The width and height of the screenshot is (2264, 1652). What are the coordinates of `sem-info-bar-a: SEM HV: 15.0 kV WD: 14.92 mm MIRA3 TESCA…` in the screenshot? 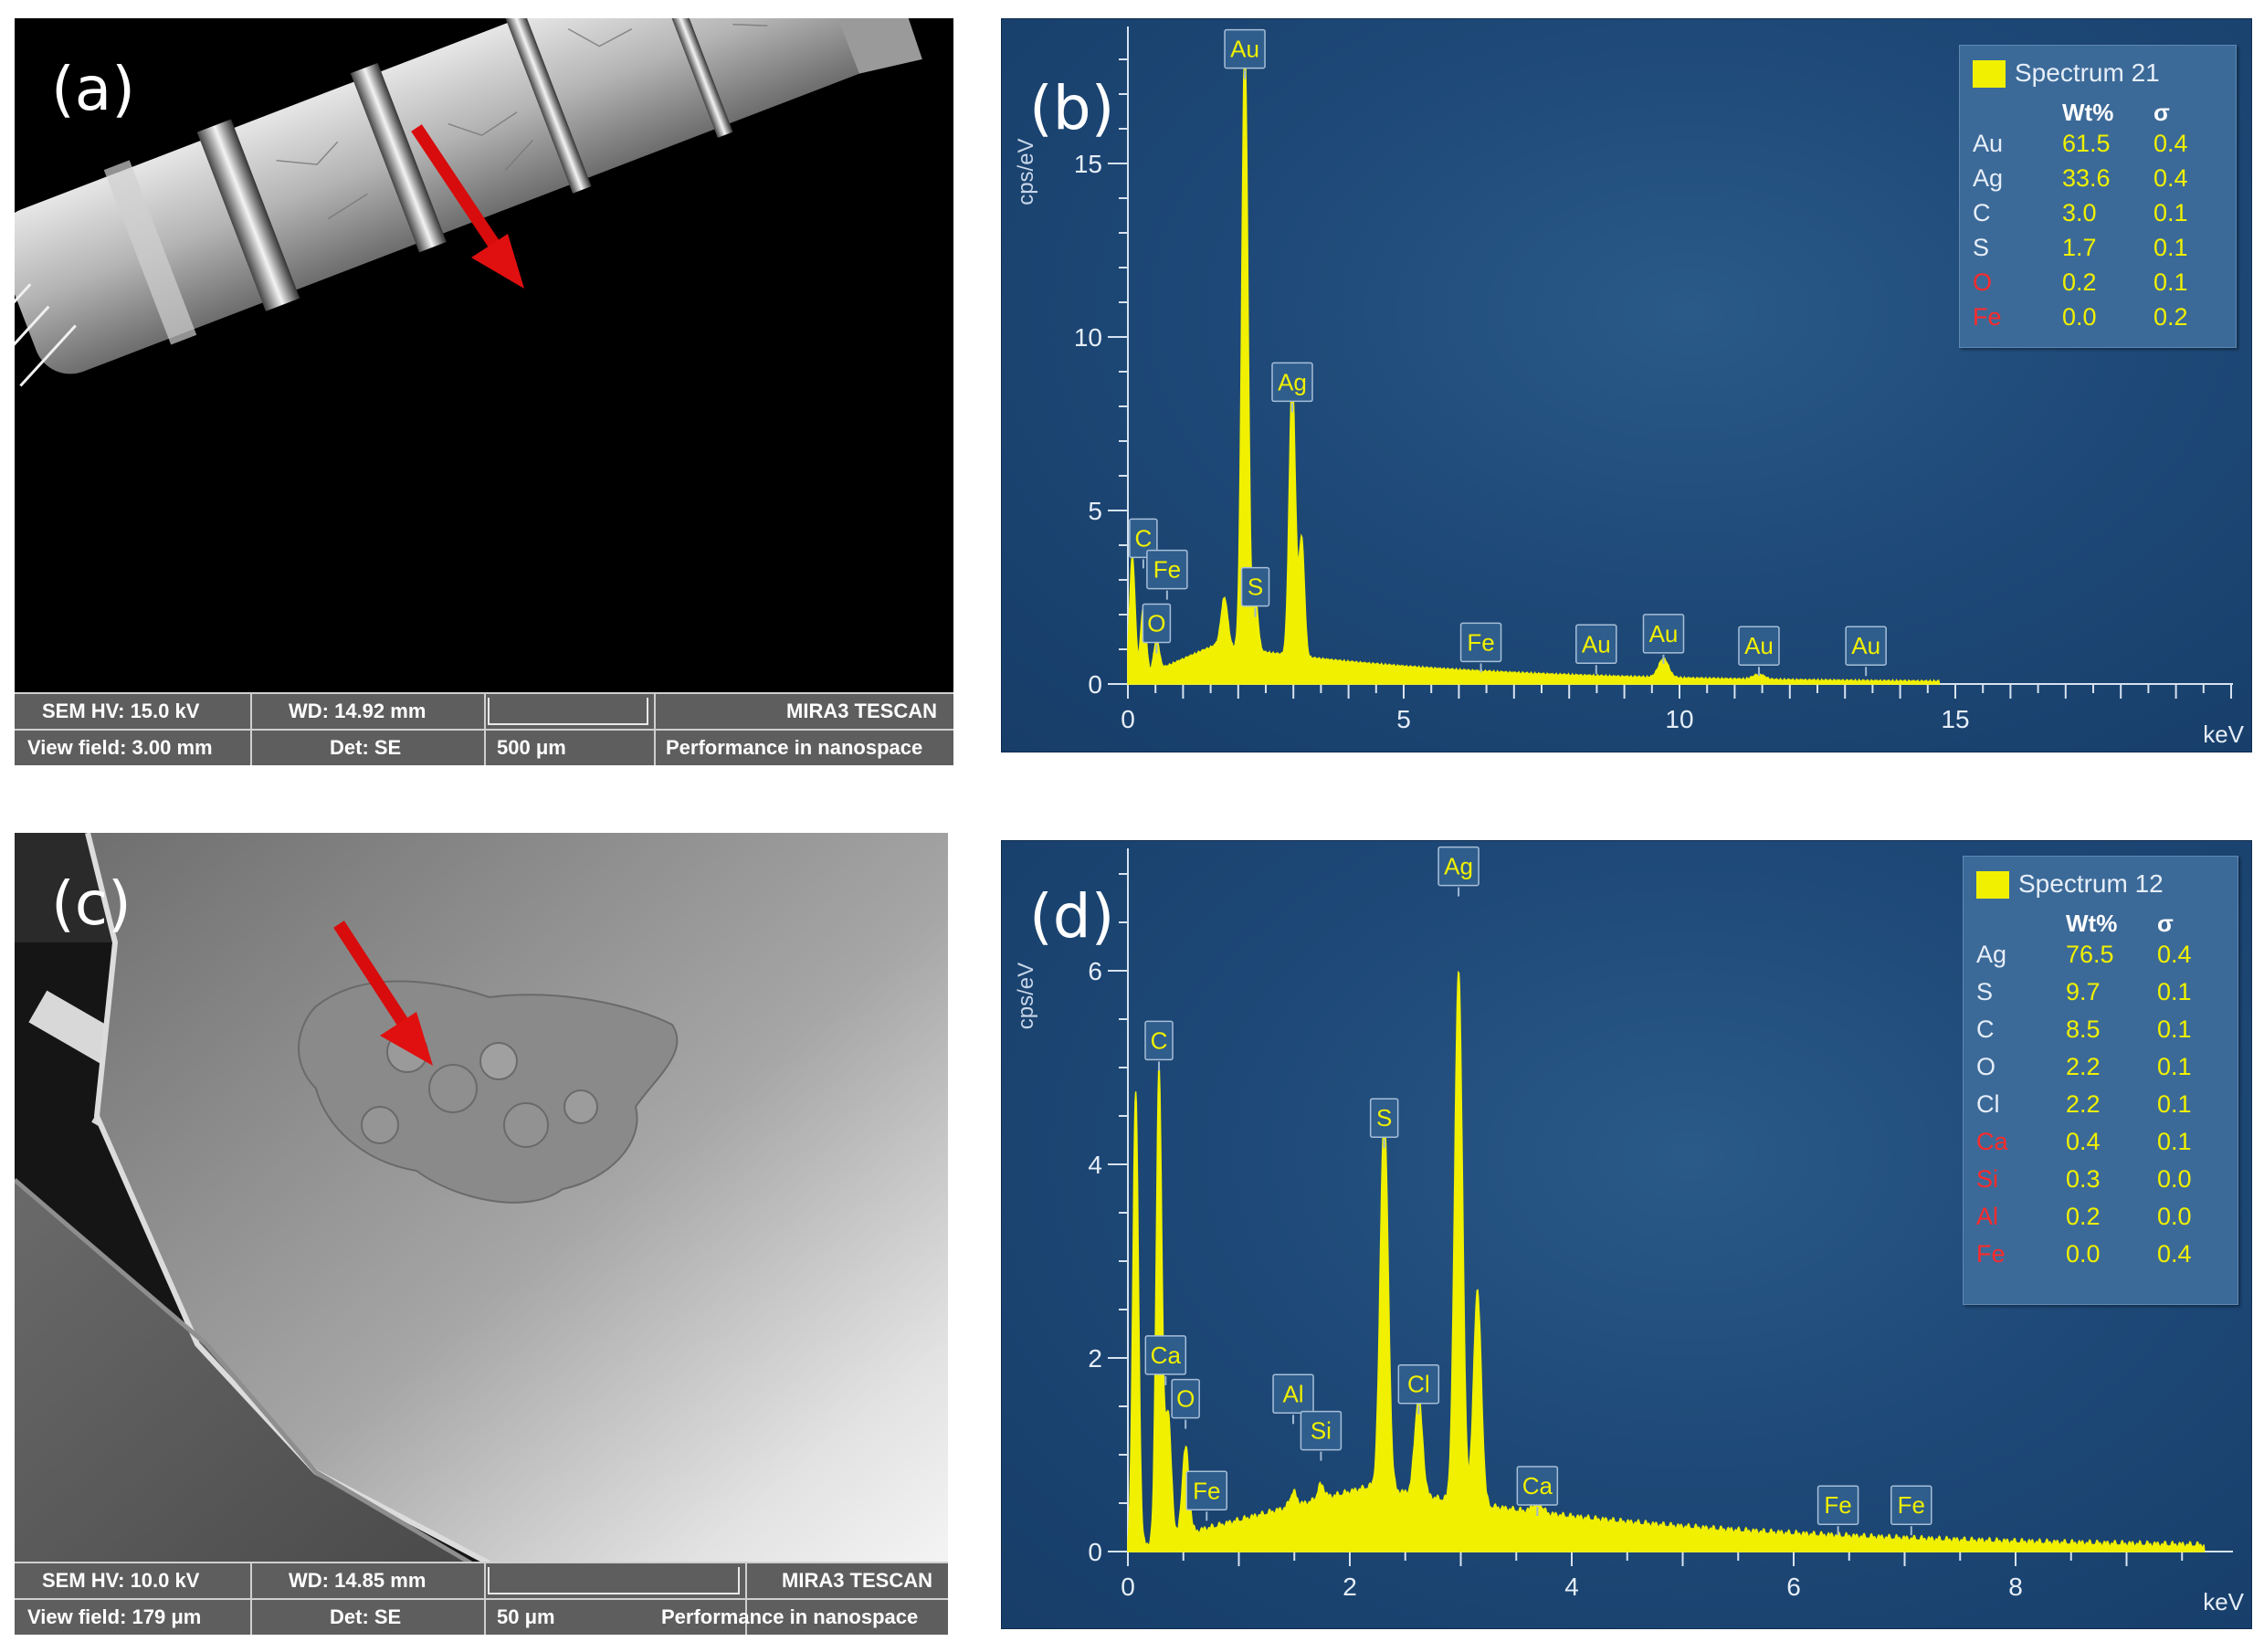 It's located at (484, 728).